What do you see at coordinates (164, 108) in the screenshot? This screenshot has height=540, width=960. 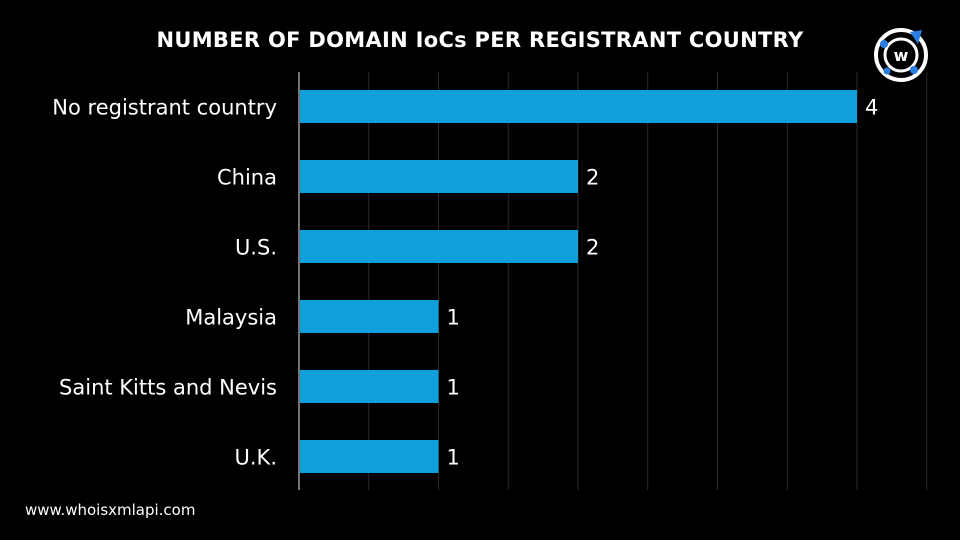 I see `category-label: No registrant country` at bounding box center [164, 108].